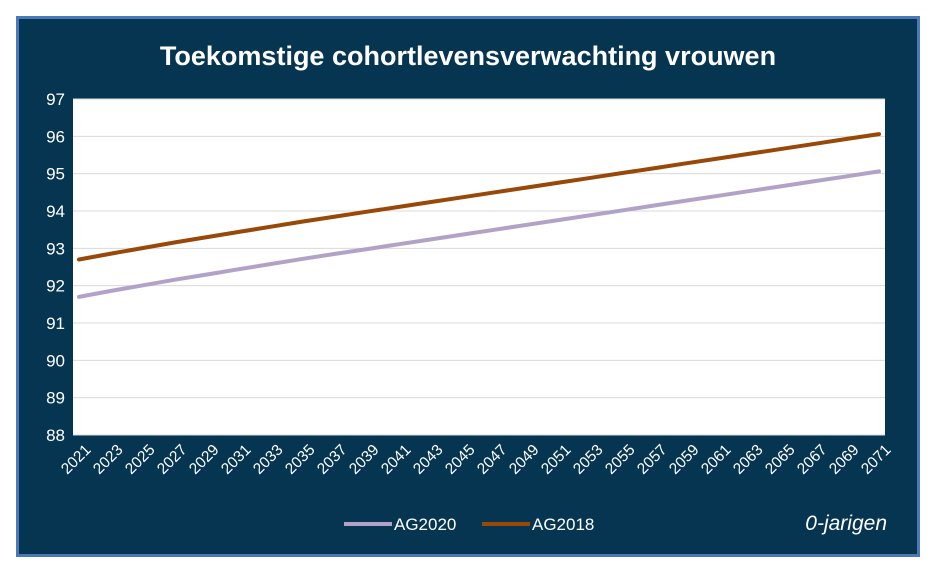  Describe the element at coordinates (55, 136) in the screenshot. I see `y-tick-label: 96` at that location.